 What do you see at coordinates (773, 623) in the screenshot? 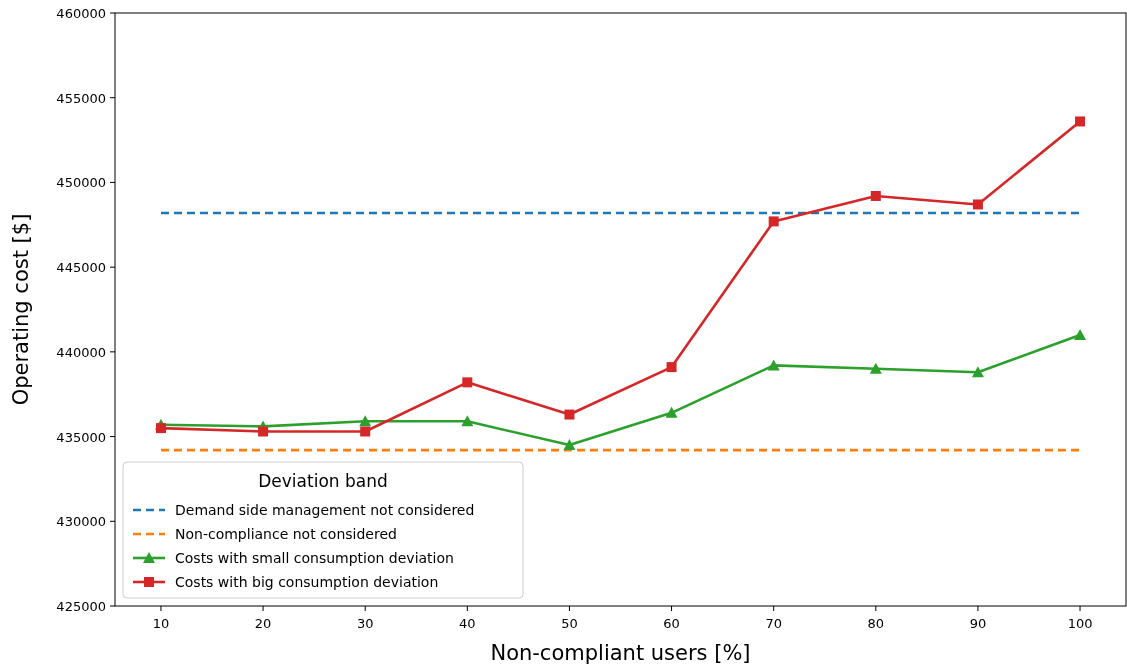
I see `x-tick-label: 70` at bounding box center [773, 623].